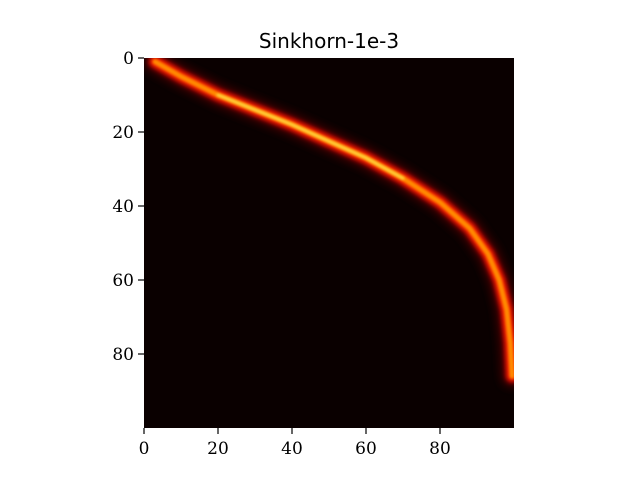 This screenshot has height=480, width=640. What do you see at coordinates (366, 449) in the screenshot?
I see `x-tick-label: 60` at bounding box center [366, 449].